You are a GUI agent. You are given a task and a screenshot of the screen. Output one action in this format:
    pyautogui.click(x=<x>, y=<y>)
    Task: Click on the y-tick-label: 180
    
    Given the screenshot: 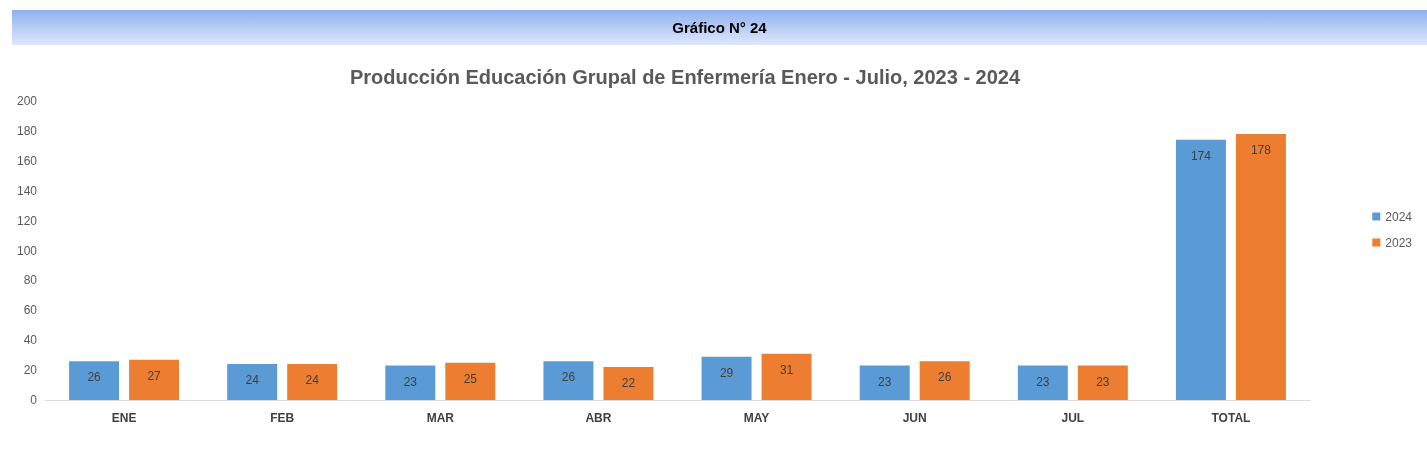 What is the action you would take?
    pyautogui.click(x=27, y=130)
    